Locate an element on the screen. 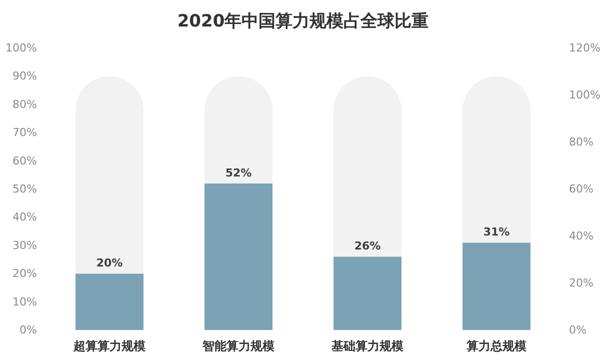 The image size is (606, 364). data-label: 26% is located at coordinates (367, 246).